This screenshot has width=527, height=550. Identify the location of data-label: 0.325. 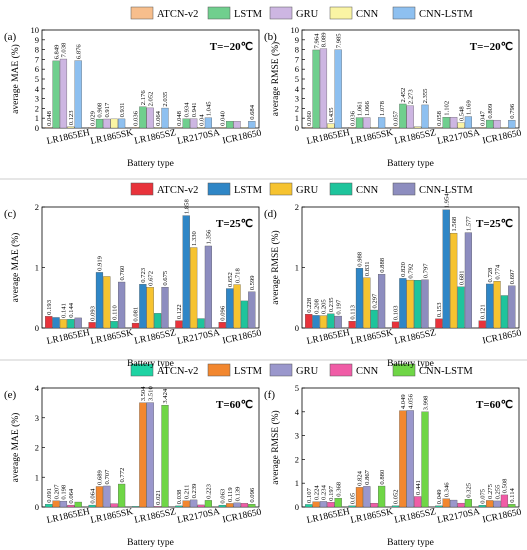
(469, 490).